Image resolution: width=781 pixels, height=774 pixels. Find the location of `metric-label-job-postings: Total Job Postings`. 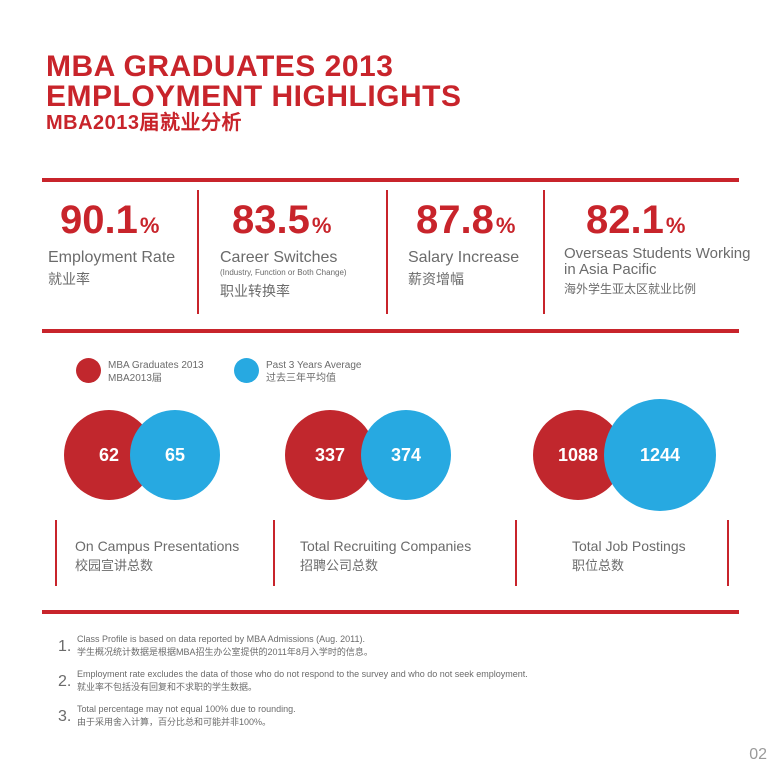

metric-label-job-postings: Total Job Postings is located at coordinates (629, 546).